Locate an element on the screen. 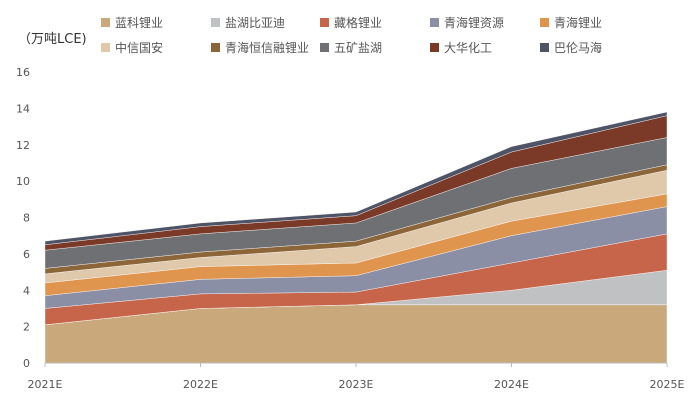  y-tick-label: 6 is located at coordinates (26, 254).